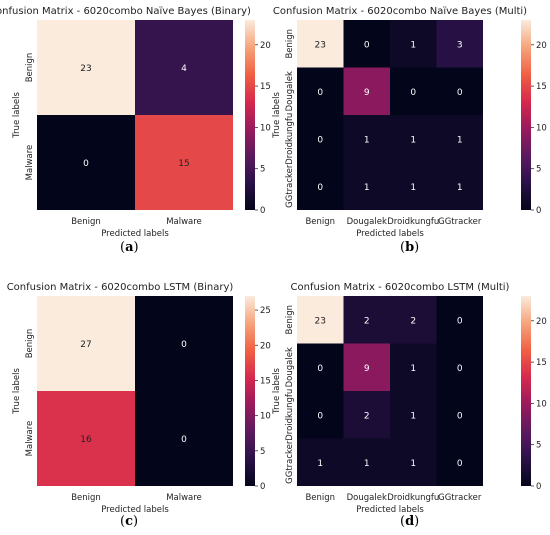  Describe the element at coordinates (290, 462) in the screenshot. I see `y-tick-label: GGtracker` at that location.